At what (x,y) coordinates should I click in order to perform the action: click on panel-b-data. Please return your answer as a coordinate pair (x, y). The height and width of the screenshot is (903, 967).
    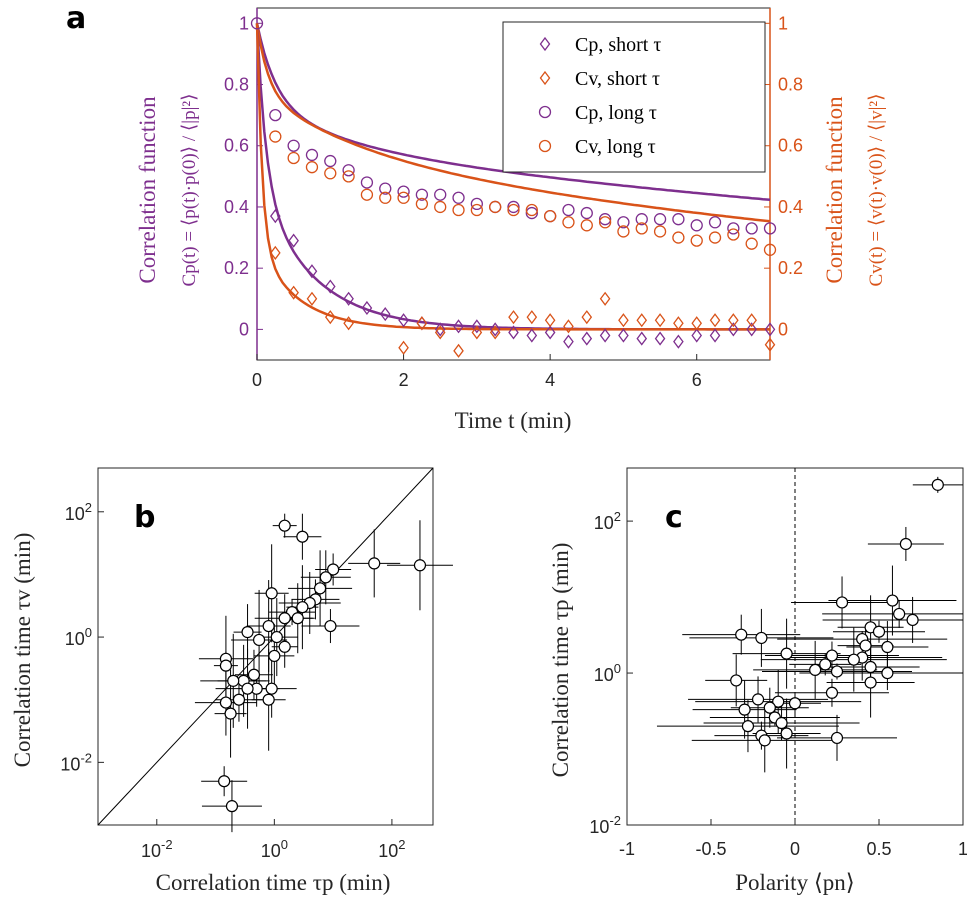
    Looking at the image, I should click on (323, 673).